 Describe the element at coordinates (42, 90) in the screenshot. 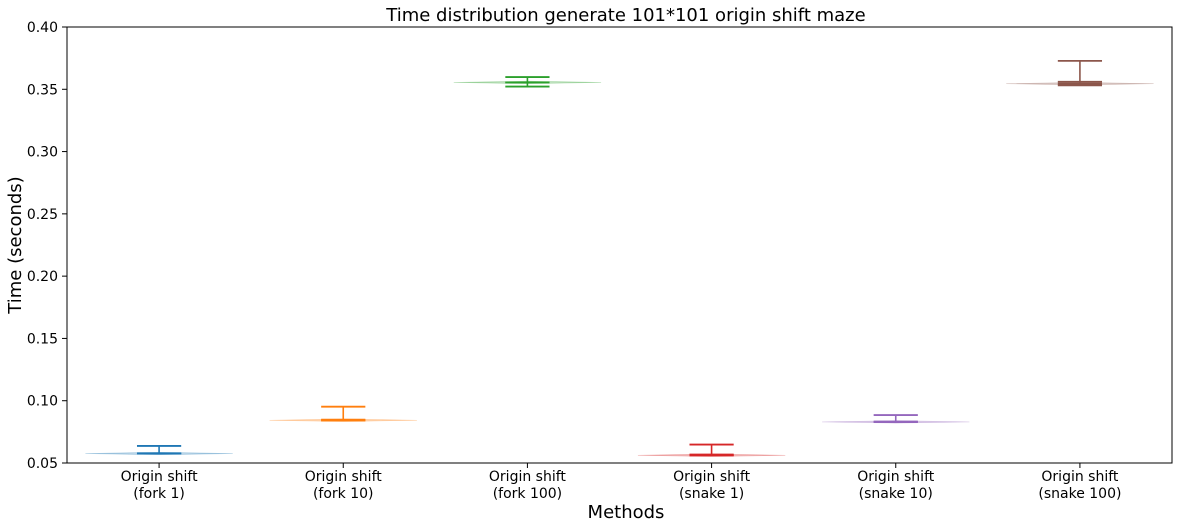

I see `y-tick-label: 0.35` at that location.